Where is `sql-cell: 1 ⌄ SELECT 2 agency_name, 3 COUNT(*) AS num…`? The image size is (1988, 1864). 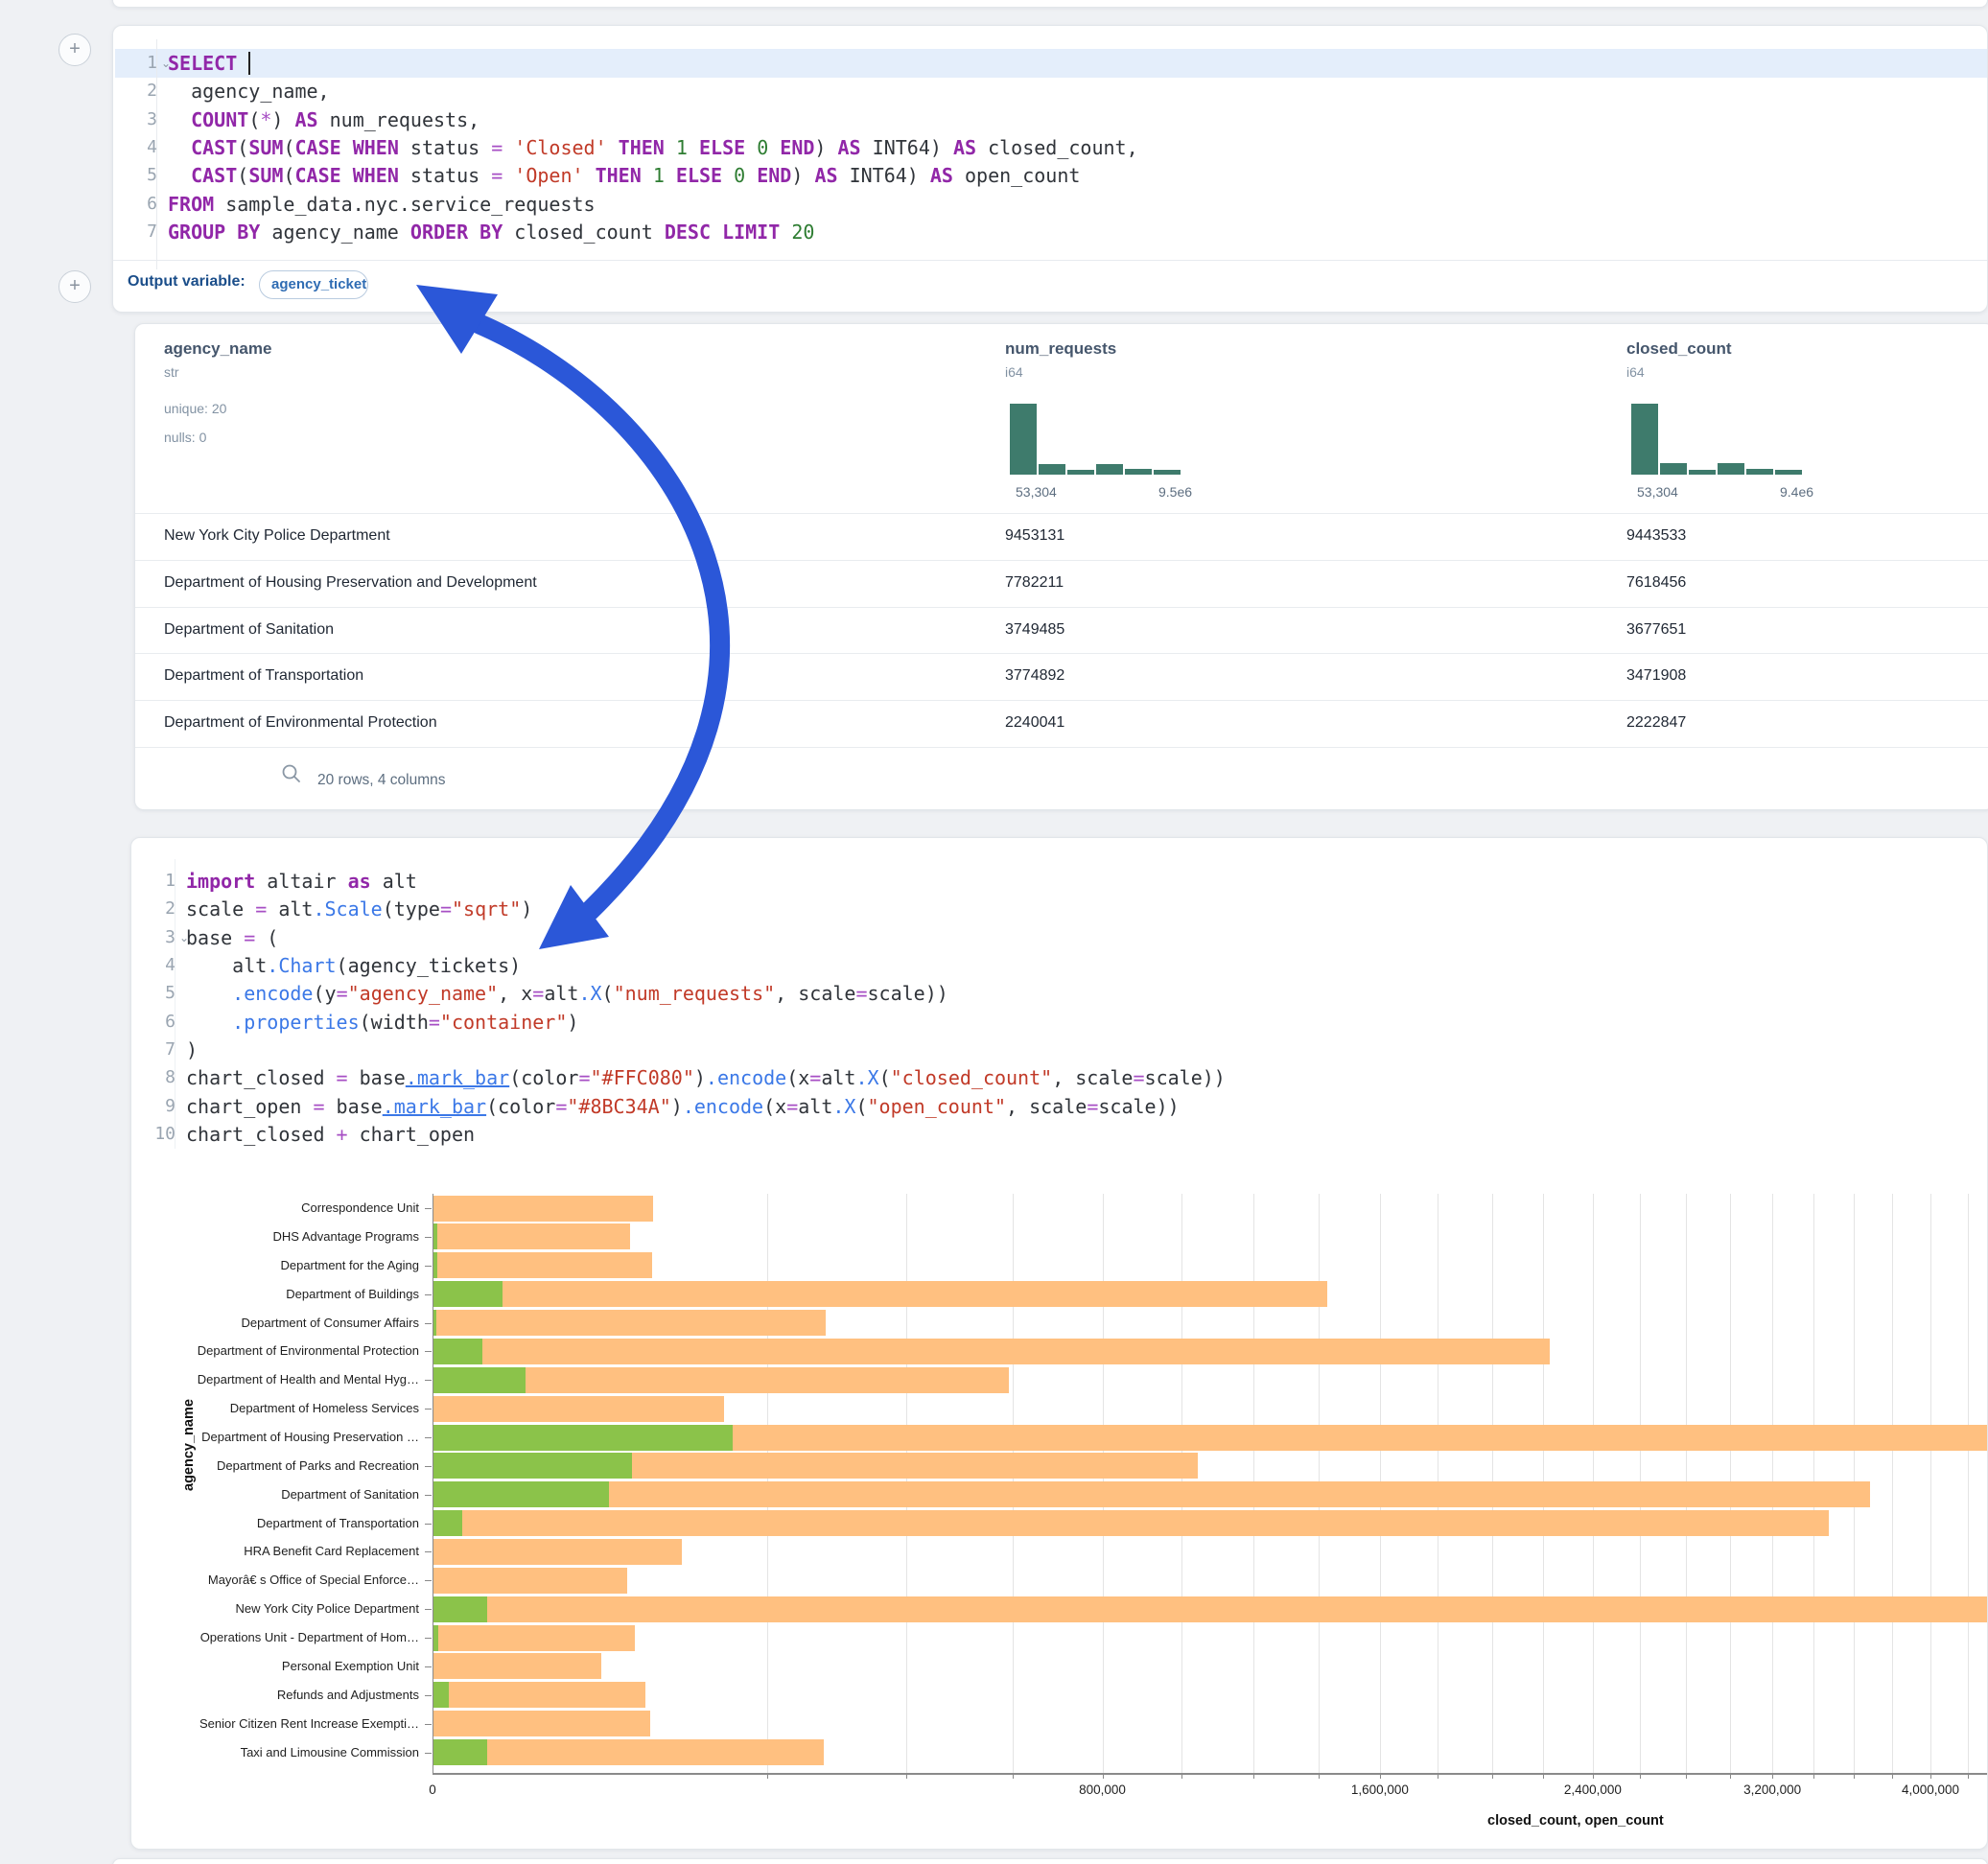 sql-cell: 1 ⌄ SELECT 2 agency_name, 3 COUNT(*) AS num… is located at coordinates (1050, 169).